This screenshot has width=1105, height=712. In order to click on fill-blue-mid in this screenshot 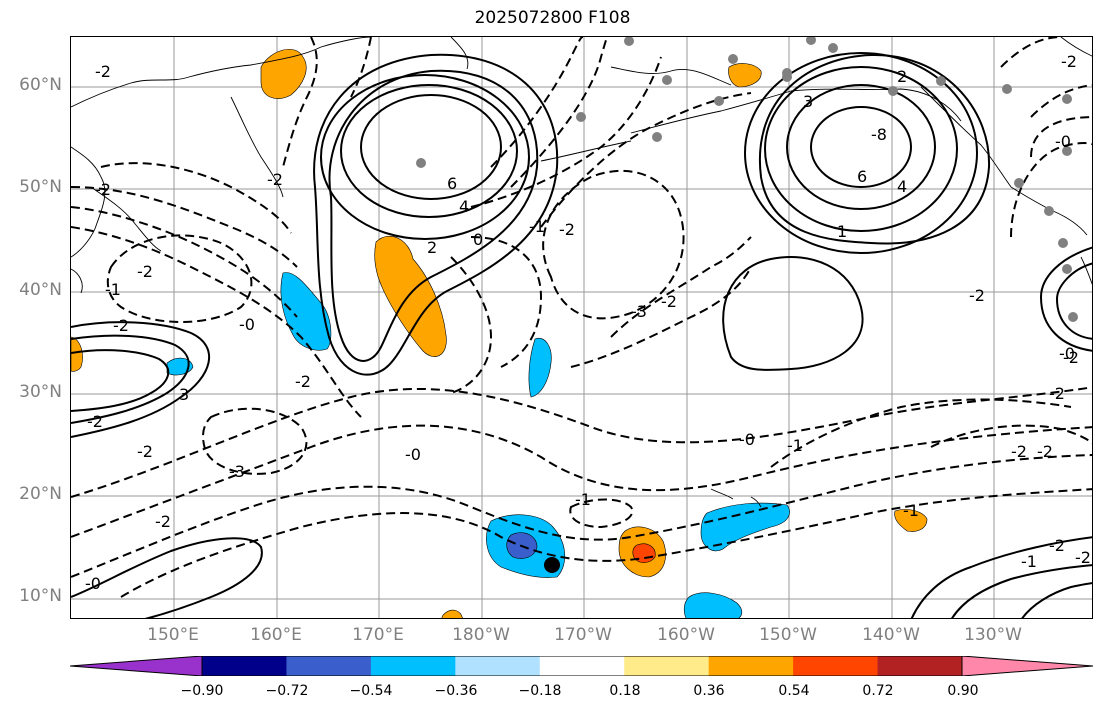, I will do `click(540, 367)`.